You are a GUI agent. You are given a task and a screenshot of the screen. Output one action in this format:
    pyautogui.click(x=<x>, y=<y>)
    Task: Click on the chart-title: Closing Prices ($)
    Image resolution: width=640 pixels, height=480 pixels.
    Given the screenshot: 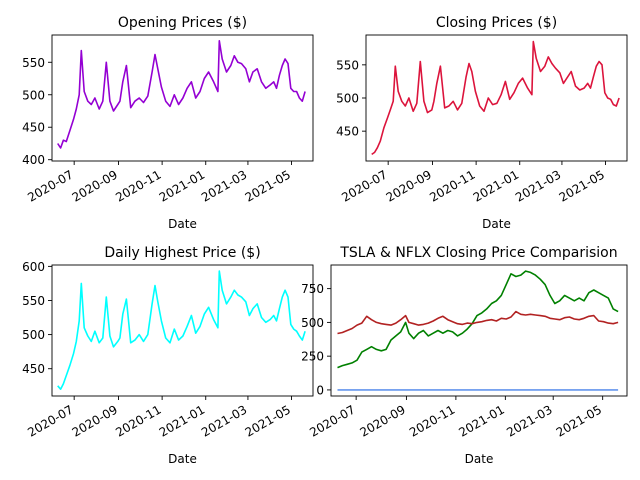 What is the action you would take?
    pyautogui.click(x=496, y=23)
    